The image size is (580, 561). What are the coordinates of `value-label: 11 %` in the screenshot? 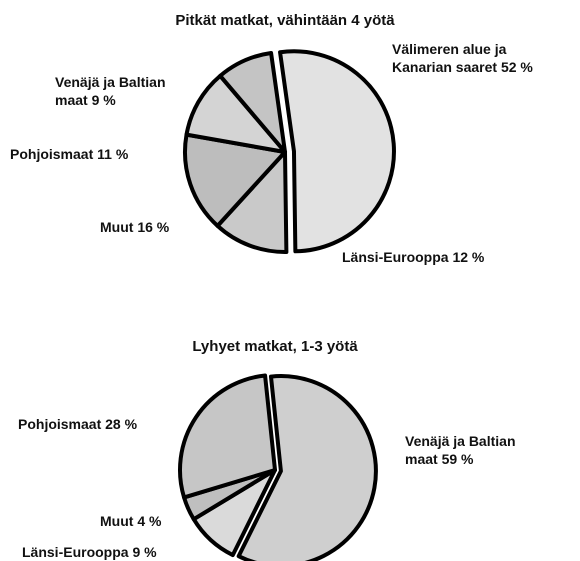 It's located at (113, 154).